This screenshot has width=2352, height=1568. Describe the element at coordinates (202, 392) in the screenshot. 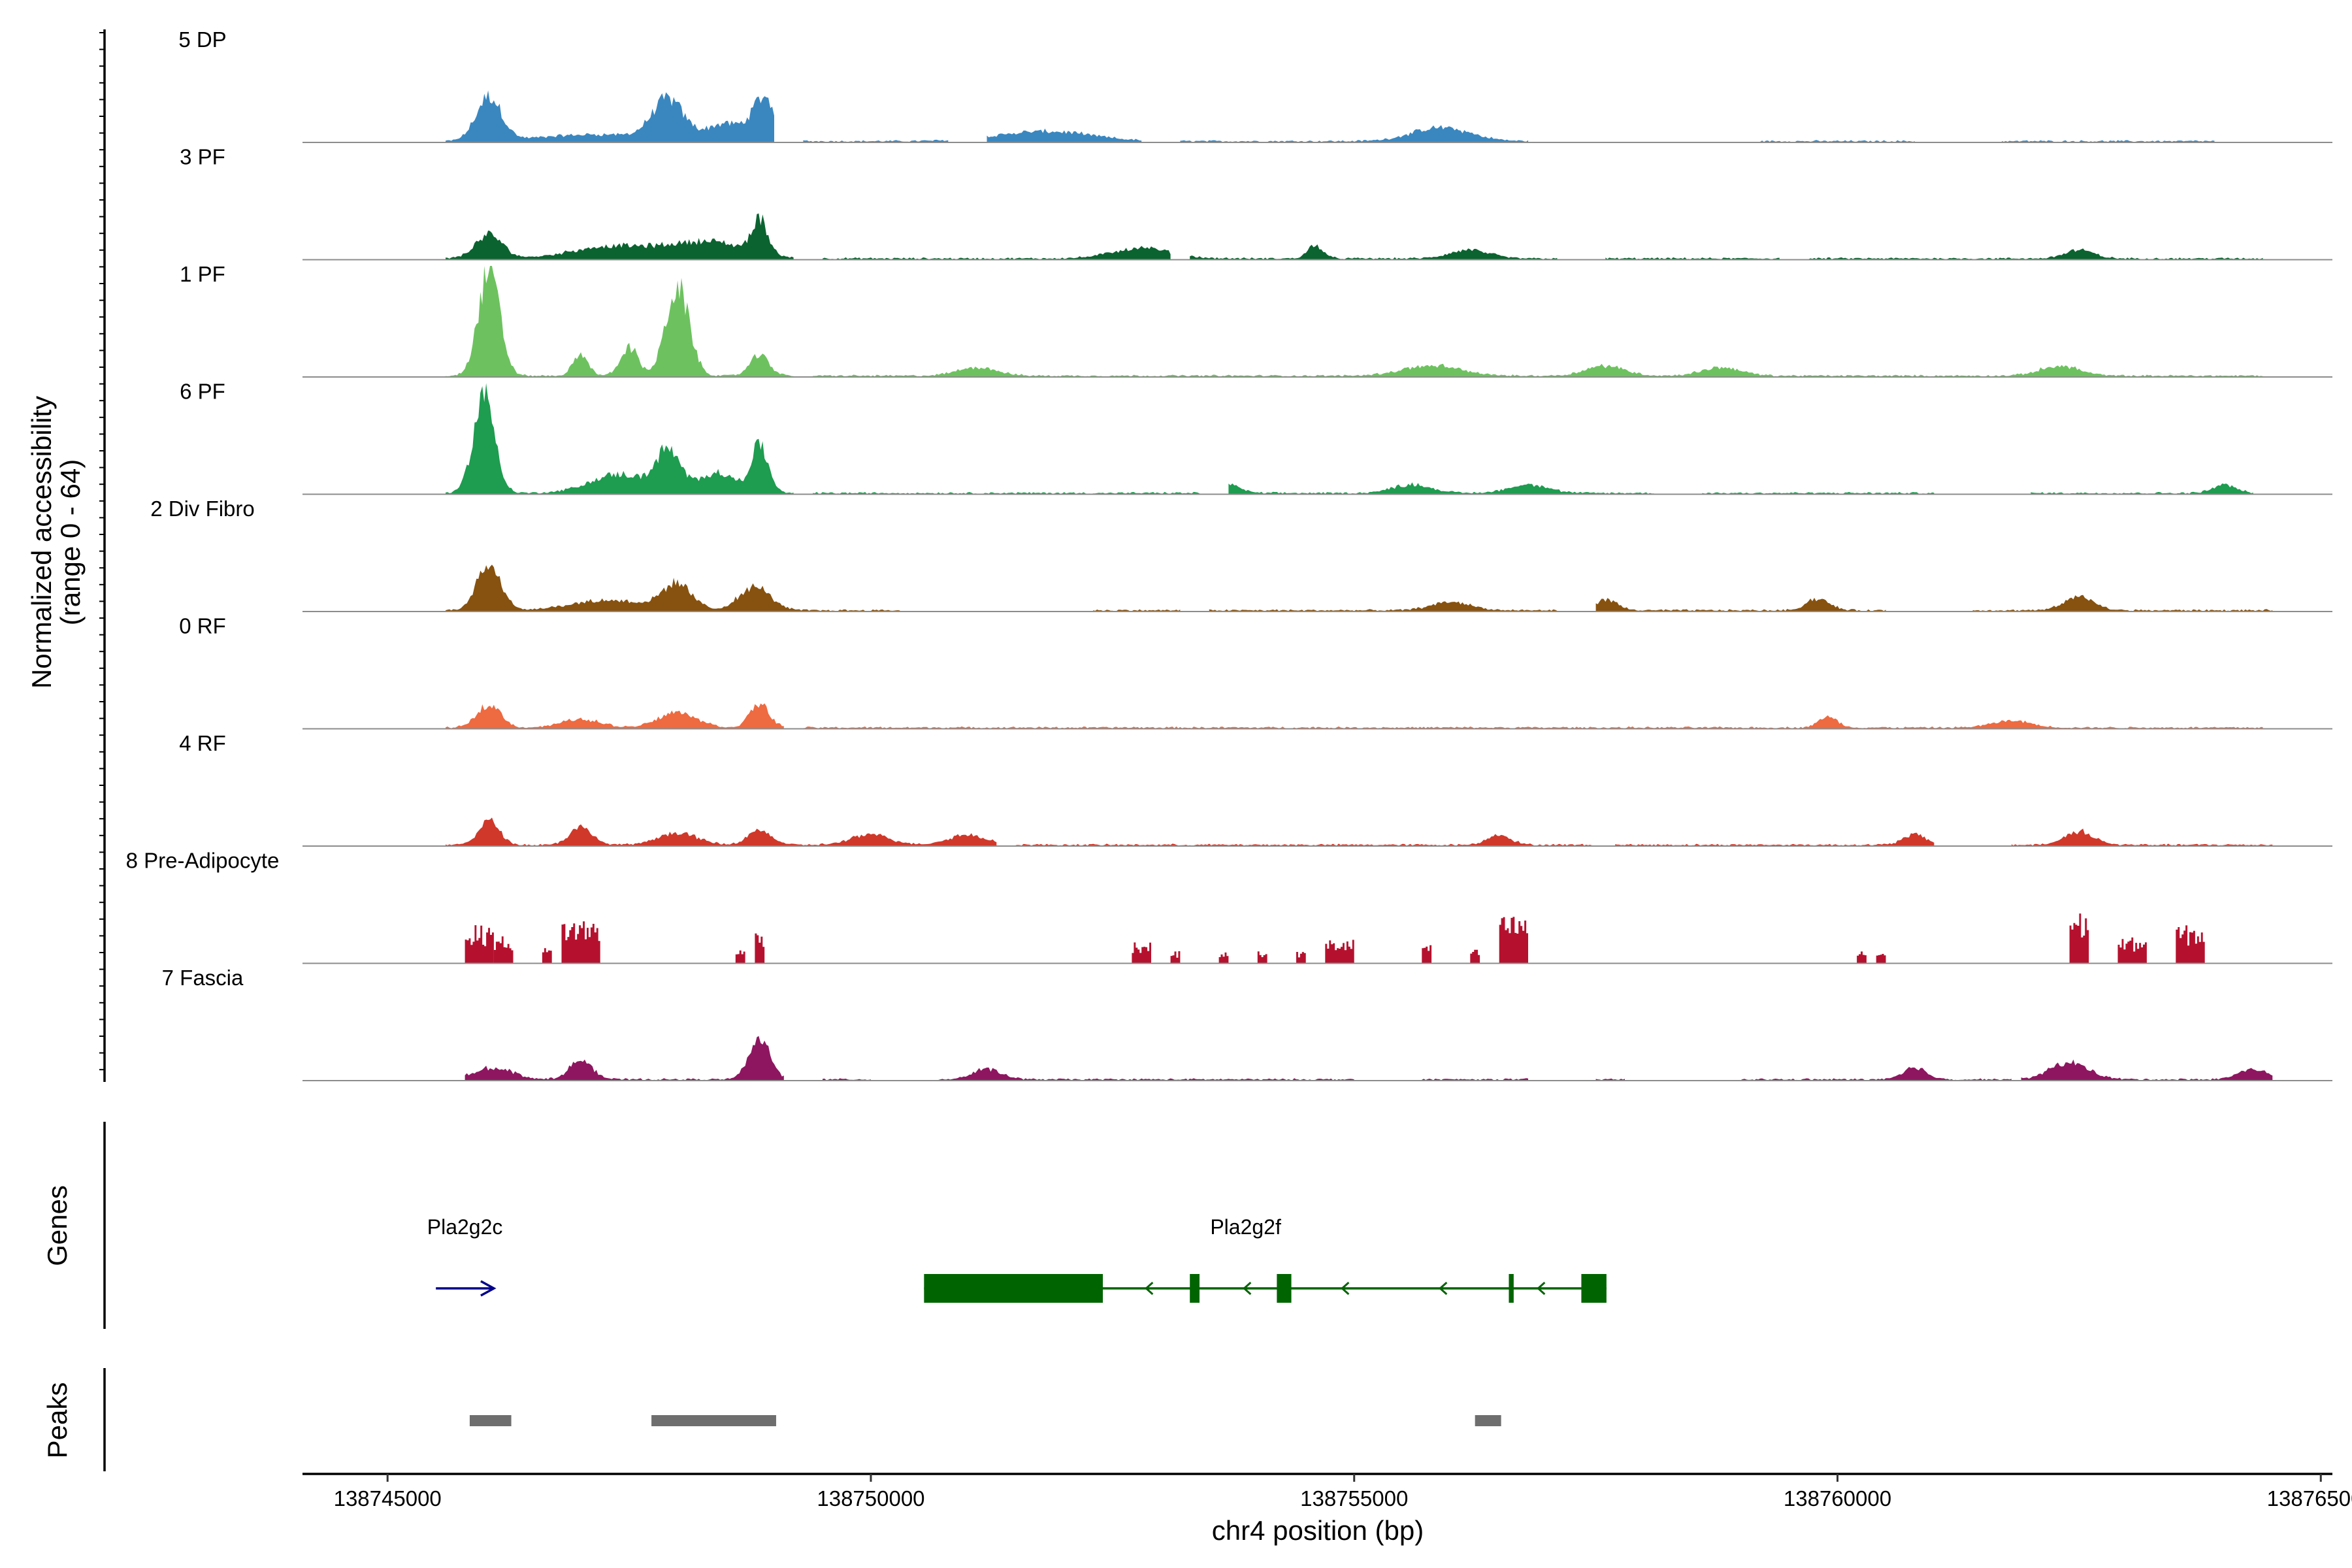

I see `track-label-6-pf: 6 PF` at that location.